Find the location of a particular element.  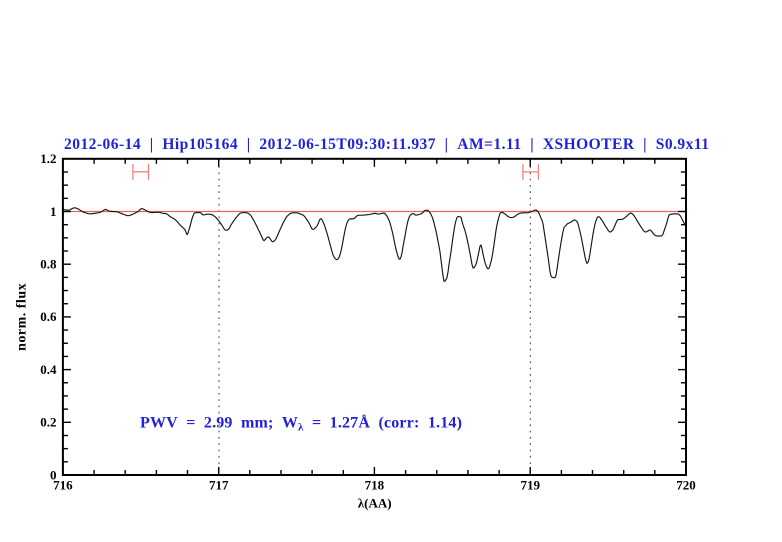

svg-text:PWV = 2.99 mm; Wλ = 1.27: PWV = 2.99 mm; Wλ = 1.27Å (corr: 1.14) is located at coordinates (301, 423).